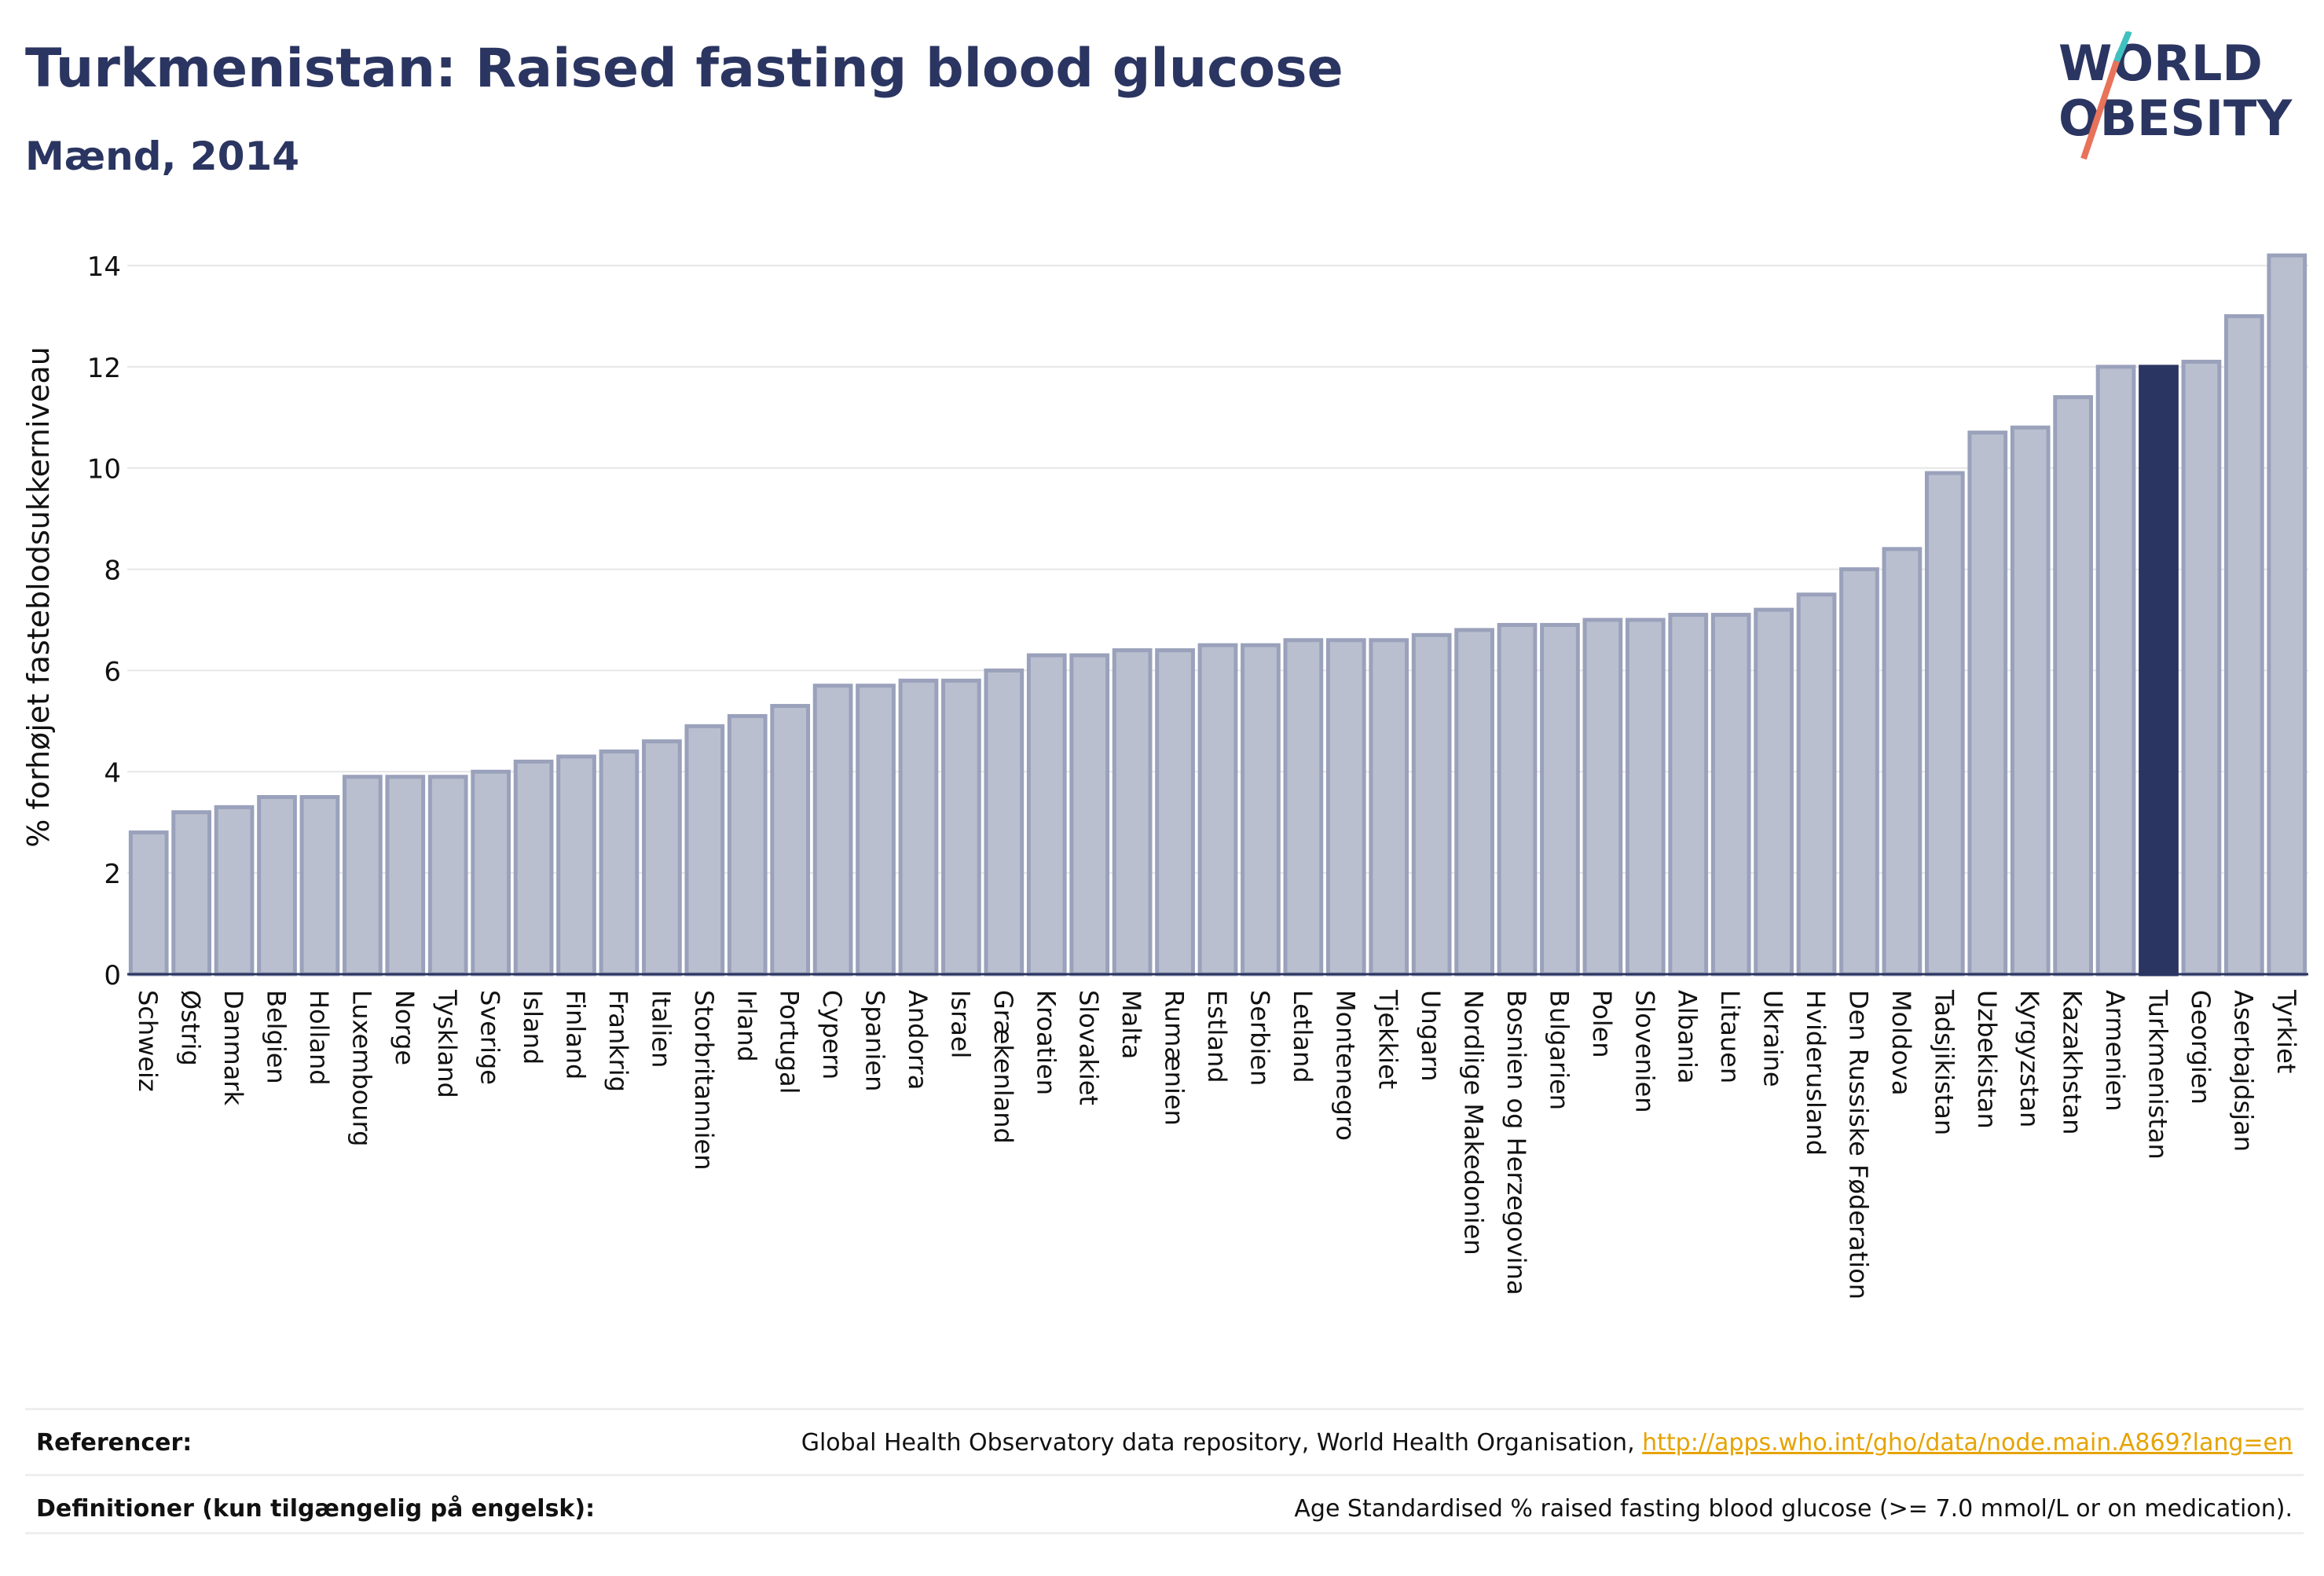  What do you see at coordinates (112, 874) in the screenshot?
I see `y-tick-label: 2` at bounding box center [112, 874].